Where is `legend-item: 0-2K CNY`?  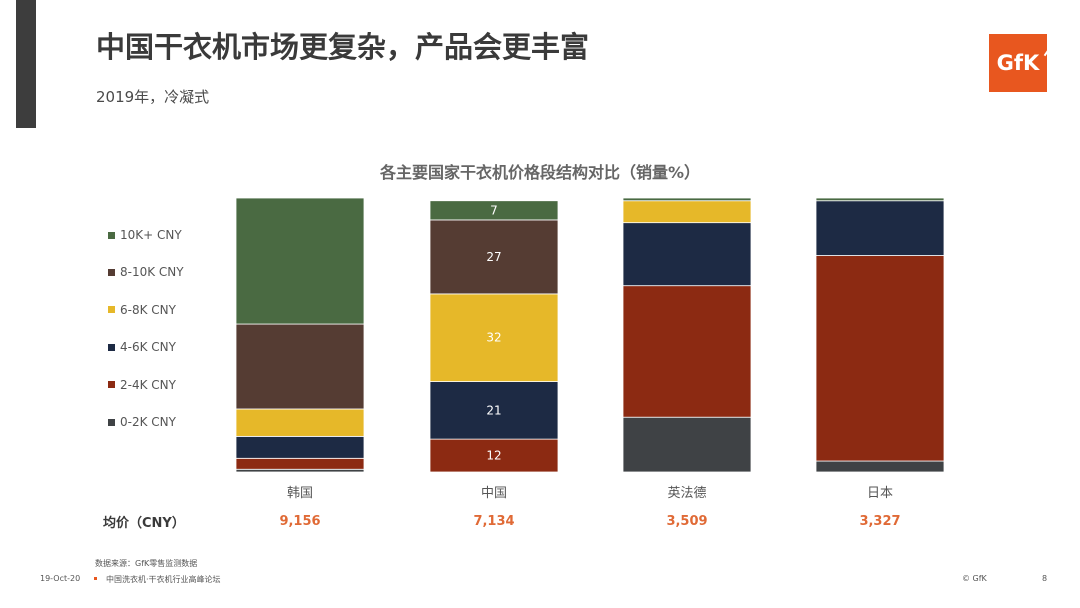
legend-item: 0-2K CNY is located at coordinates (142, 422).